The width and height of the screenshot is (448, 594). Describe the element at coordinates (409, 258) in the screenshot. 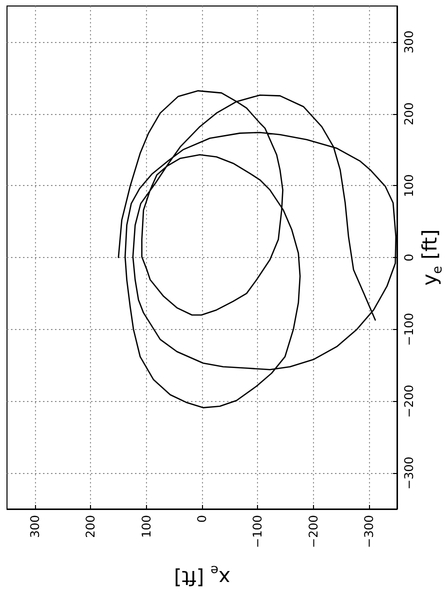

I see `y-tick-label: 0` at that location.